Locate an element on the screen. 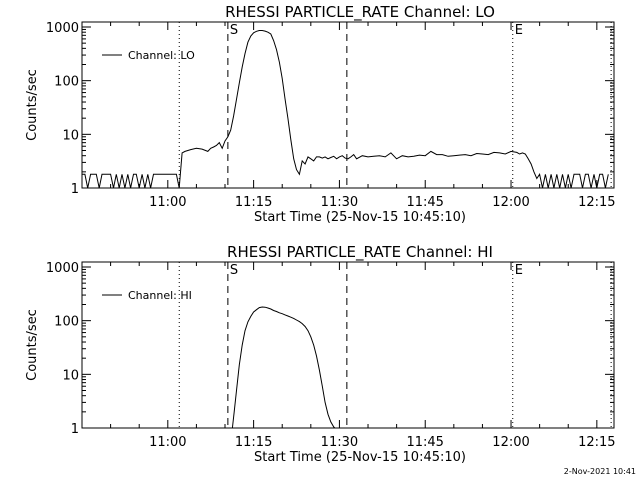 The image size is (640, 480). footer-timestamp: 2-Nov-2021 10:41 is located at coordinates (600, 471).